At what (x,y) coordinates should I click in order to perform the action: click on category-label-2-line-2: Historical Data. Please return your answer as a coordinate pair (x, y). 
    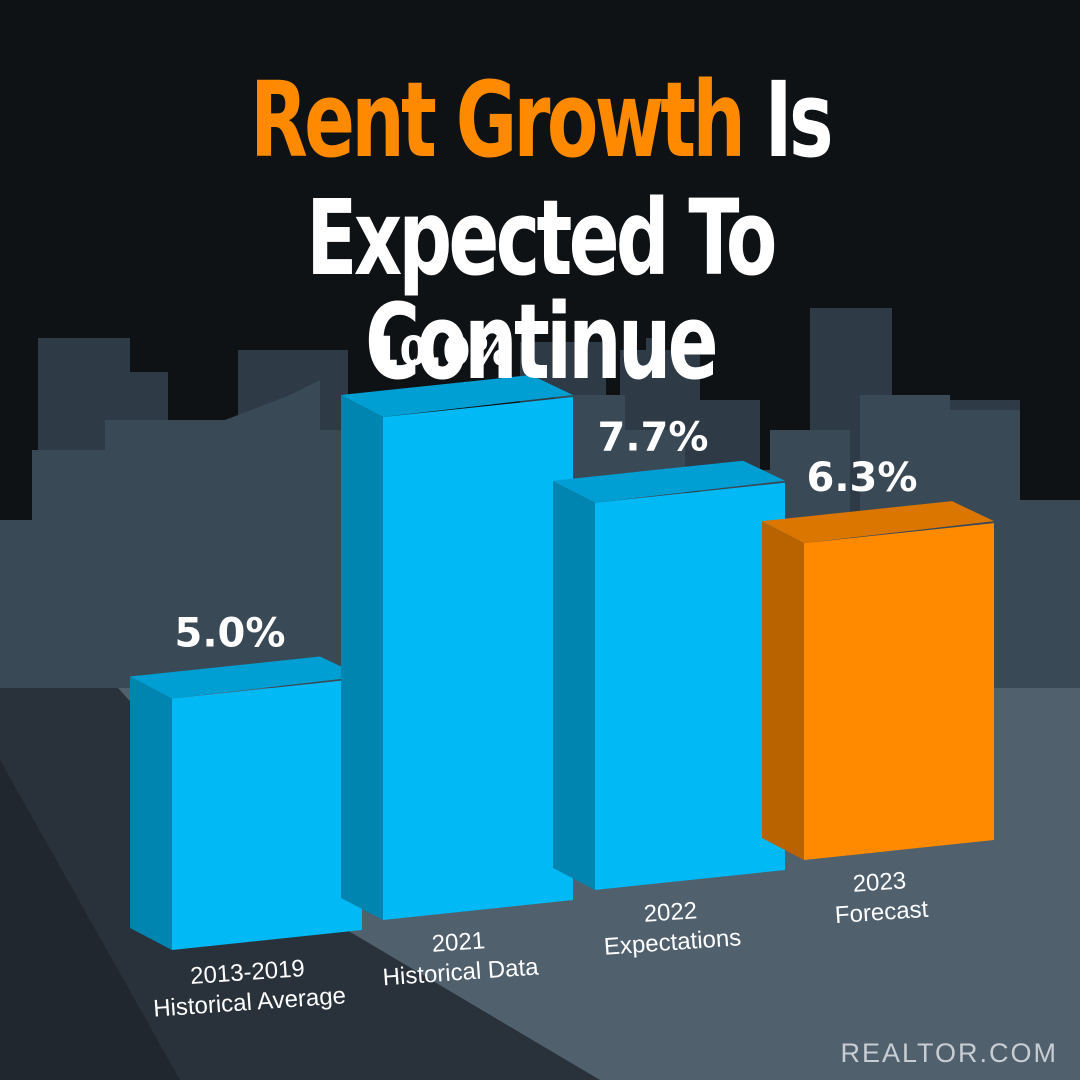
    Looking at the image, I should click on (461, 972).